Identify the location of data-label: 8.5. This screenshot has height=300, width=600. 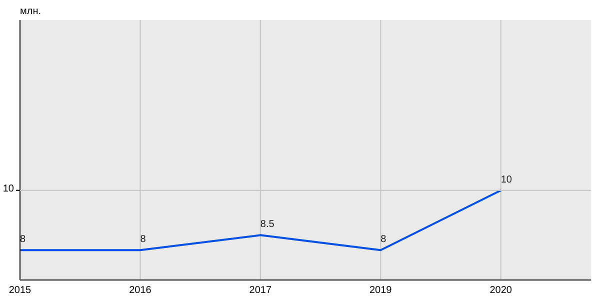
(267, 224).